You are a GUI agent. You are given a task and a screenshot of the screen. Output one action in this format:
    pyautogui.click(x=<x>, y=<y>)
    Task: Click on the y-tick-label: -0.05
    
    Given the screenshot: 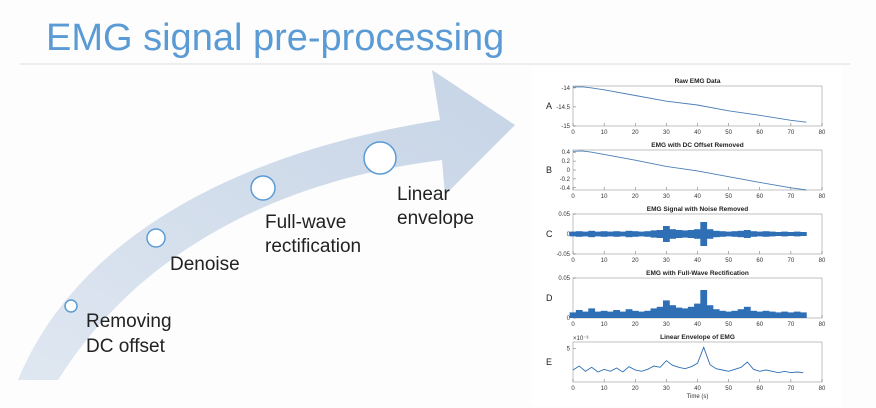 What is the action you would take?
    pyautogui.click(x=563, y=255)
    